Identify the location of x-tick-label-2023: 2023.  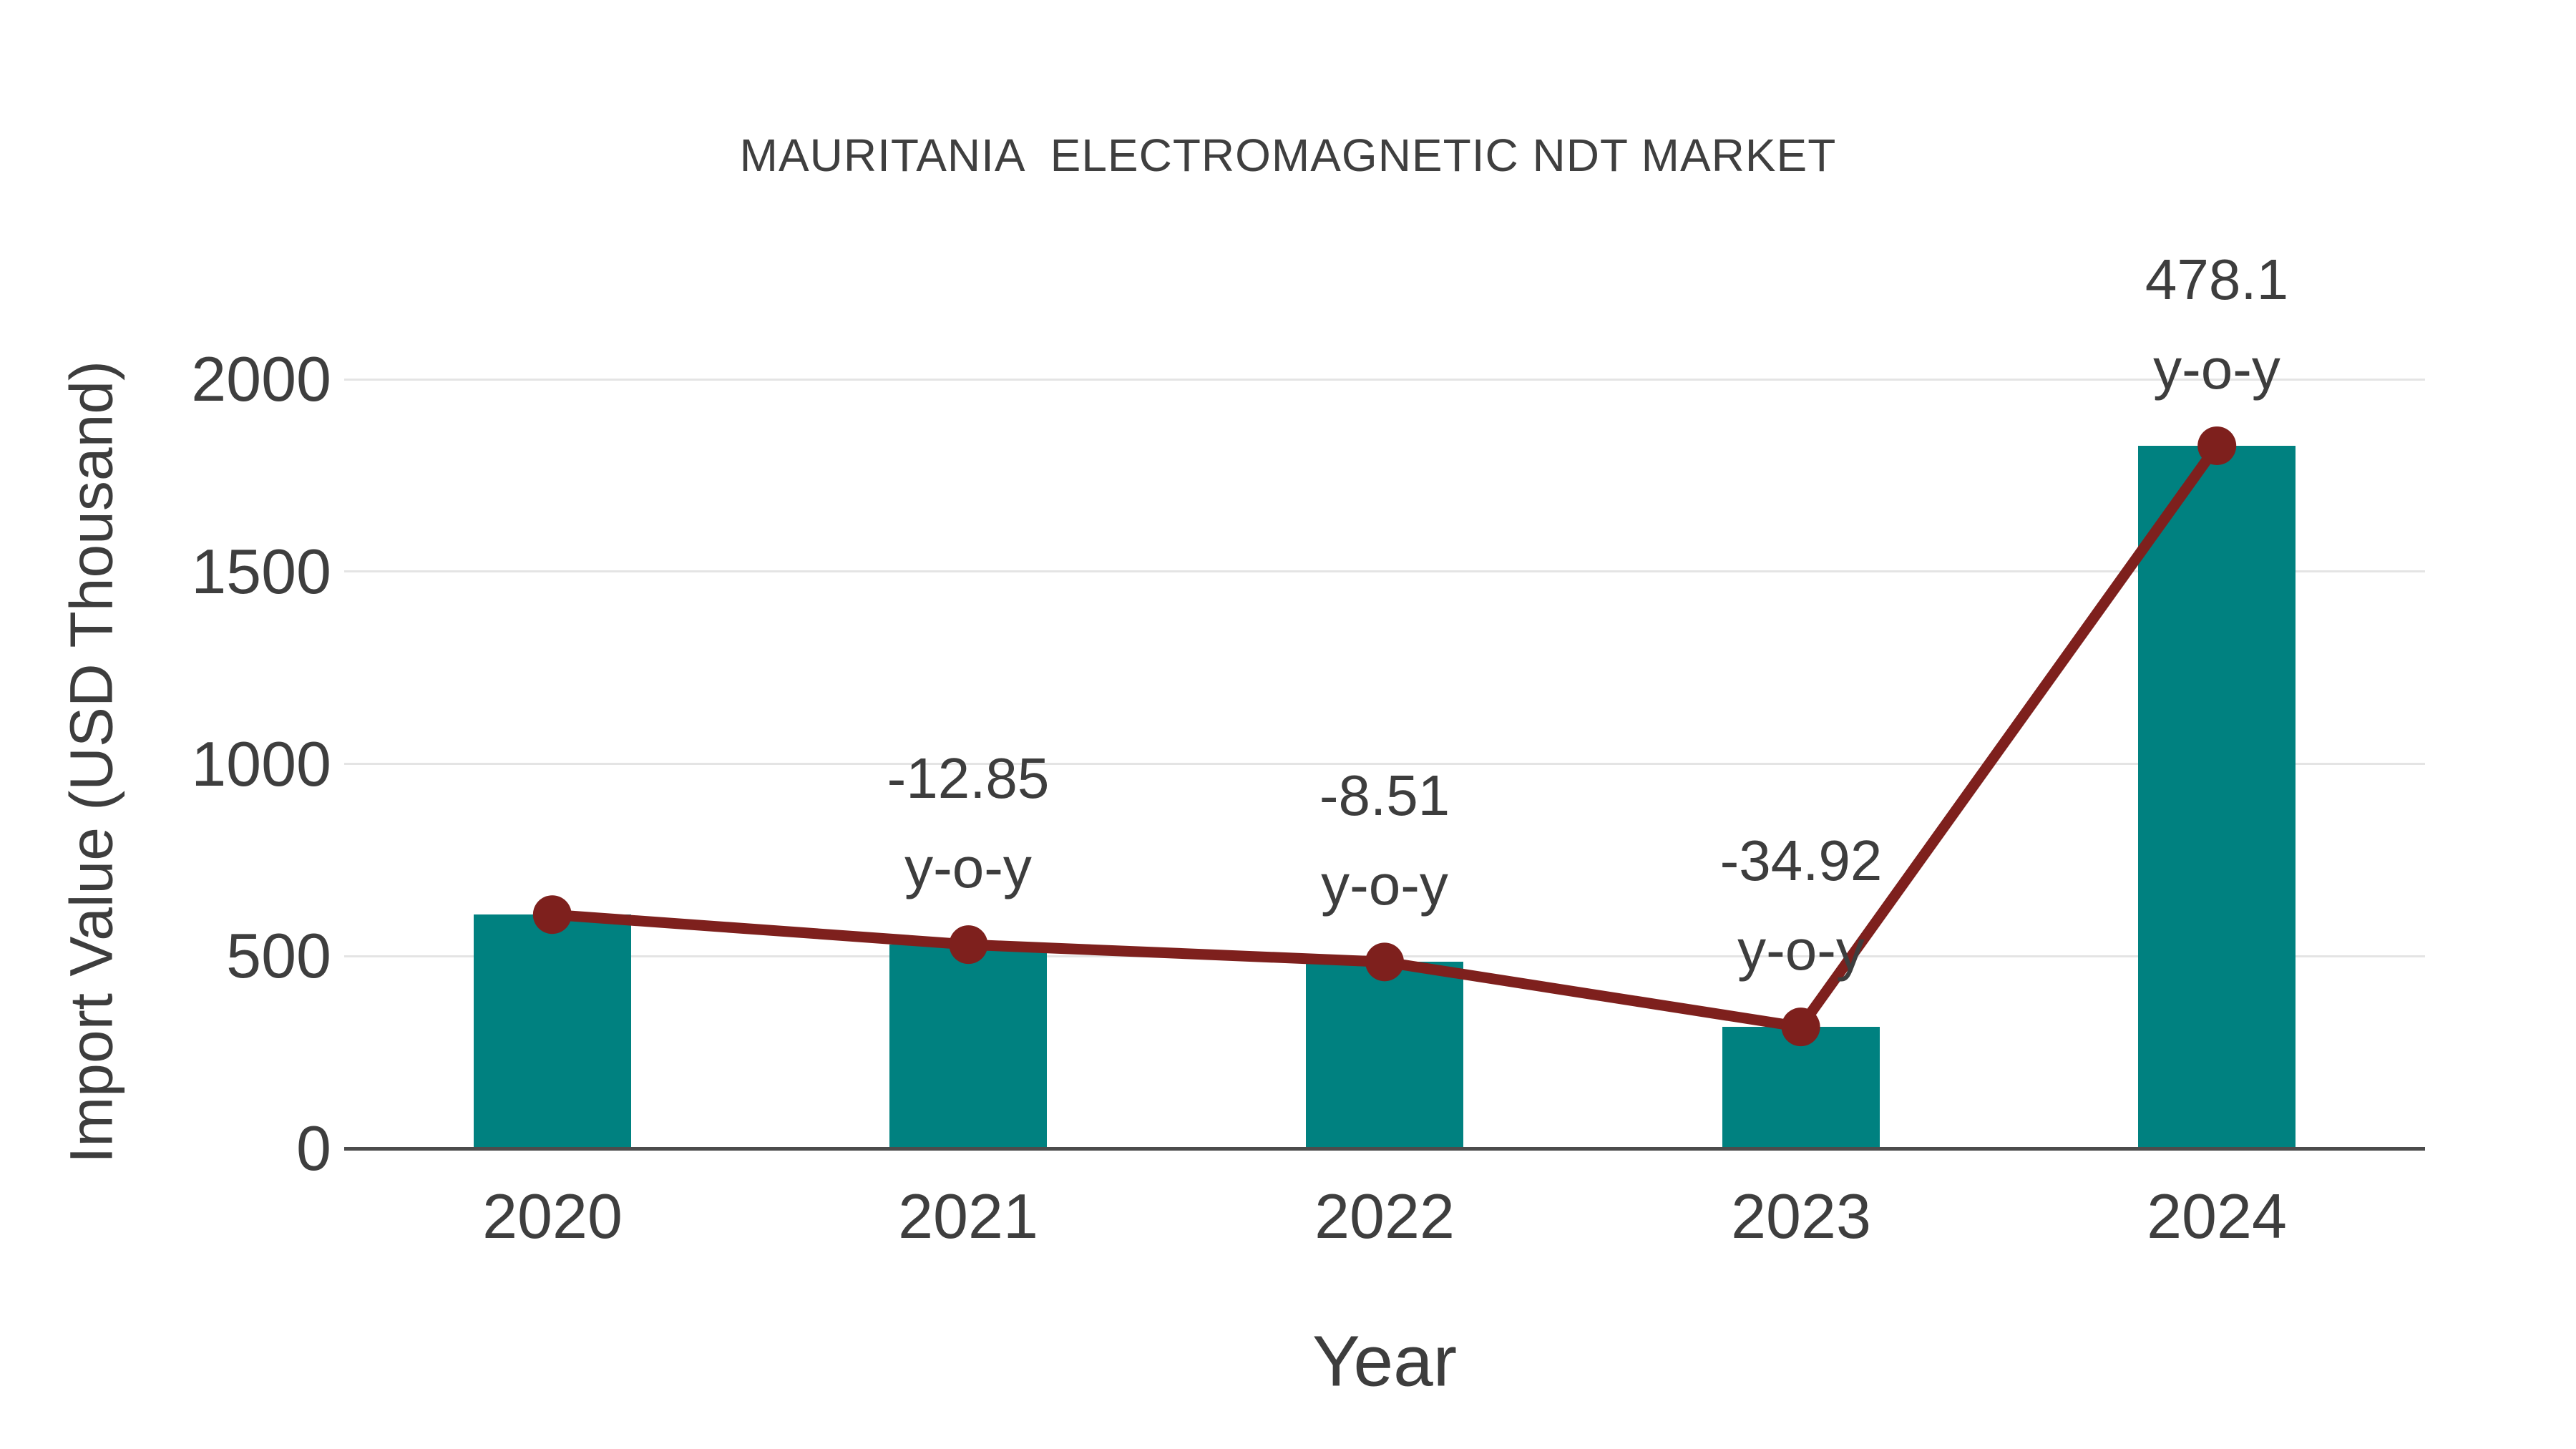
(1801, 1216).